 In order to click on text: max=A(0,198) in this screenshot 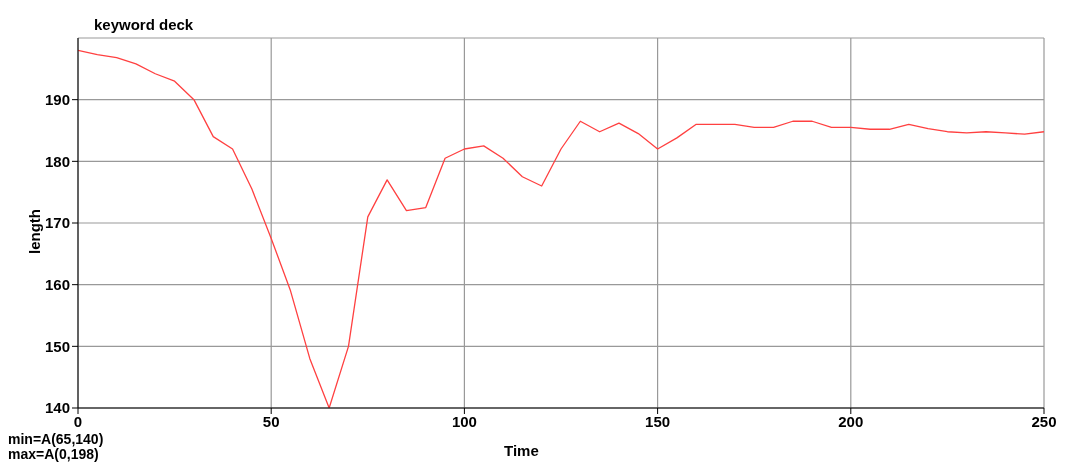, I will do `click(53, 454)`.